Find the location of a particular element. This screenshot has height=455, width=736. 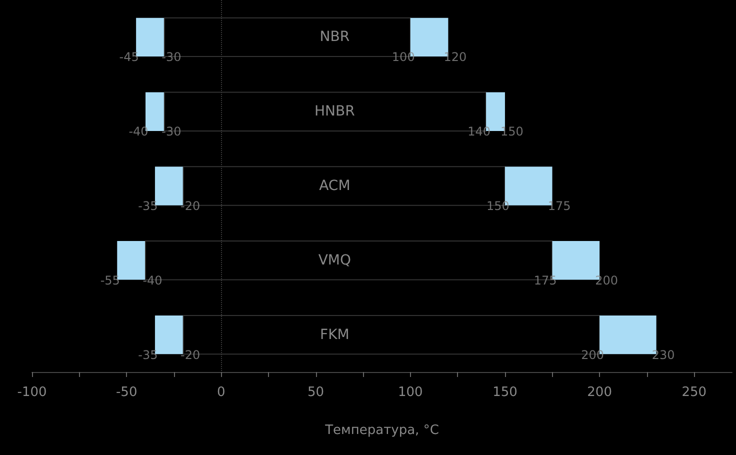

annotation: 120 is located at coordinates (455, 57).